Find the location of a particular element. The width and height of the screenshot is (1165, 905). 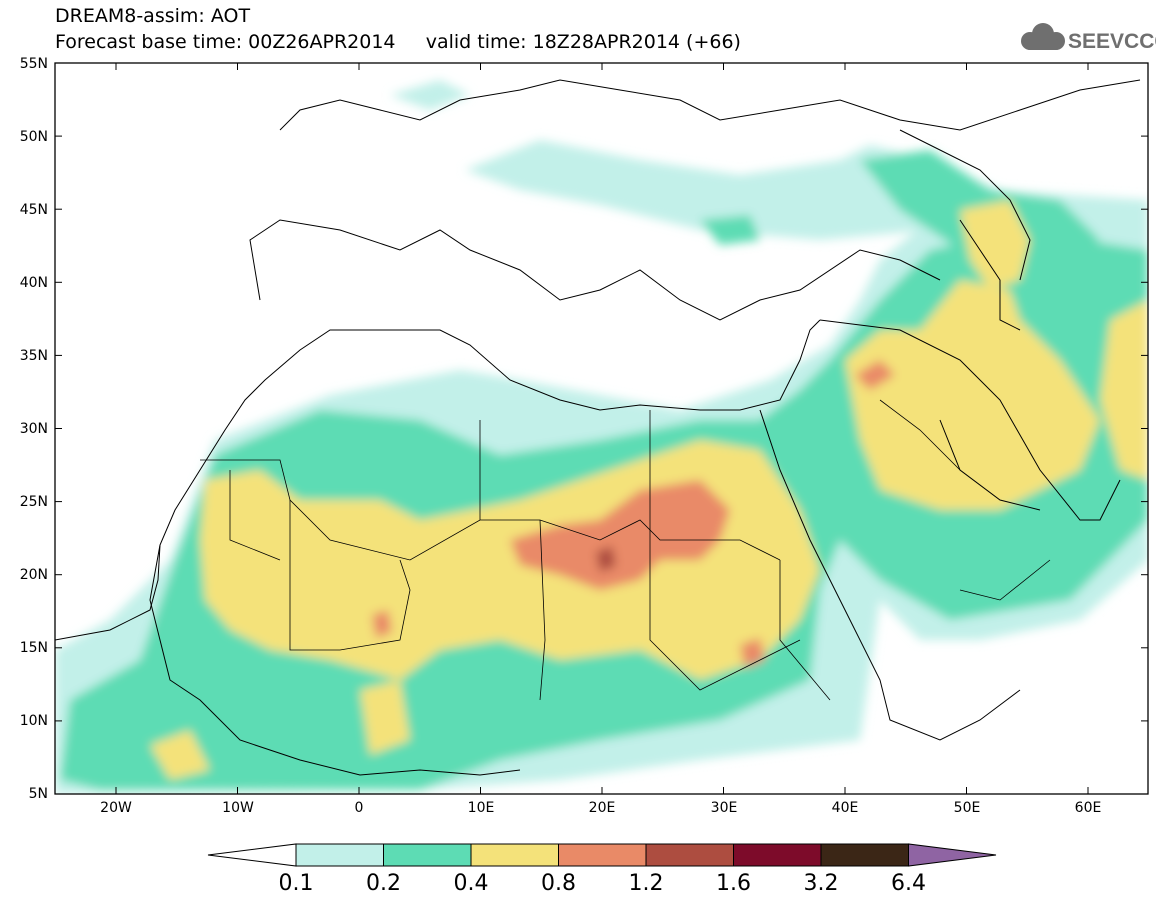

colorbar-label: 1.2 is located at coordinates (646, 883).